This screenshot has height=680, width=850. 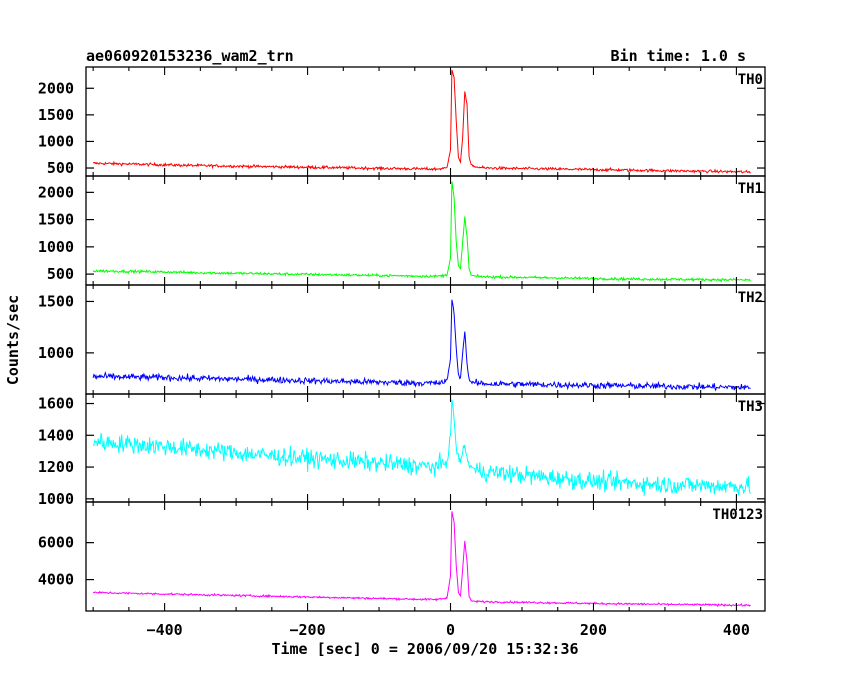 I want to click on series-line-th3, so click(x=422, y=447).